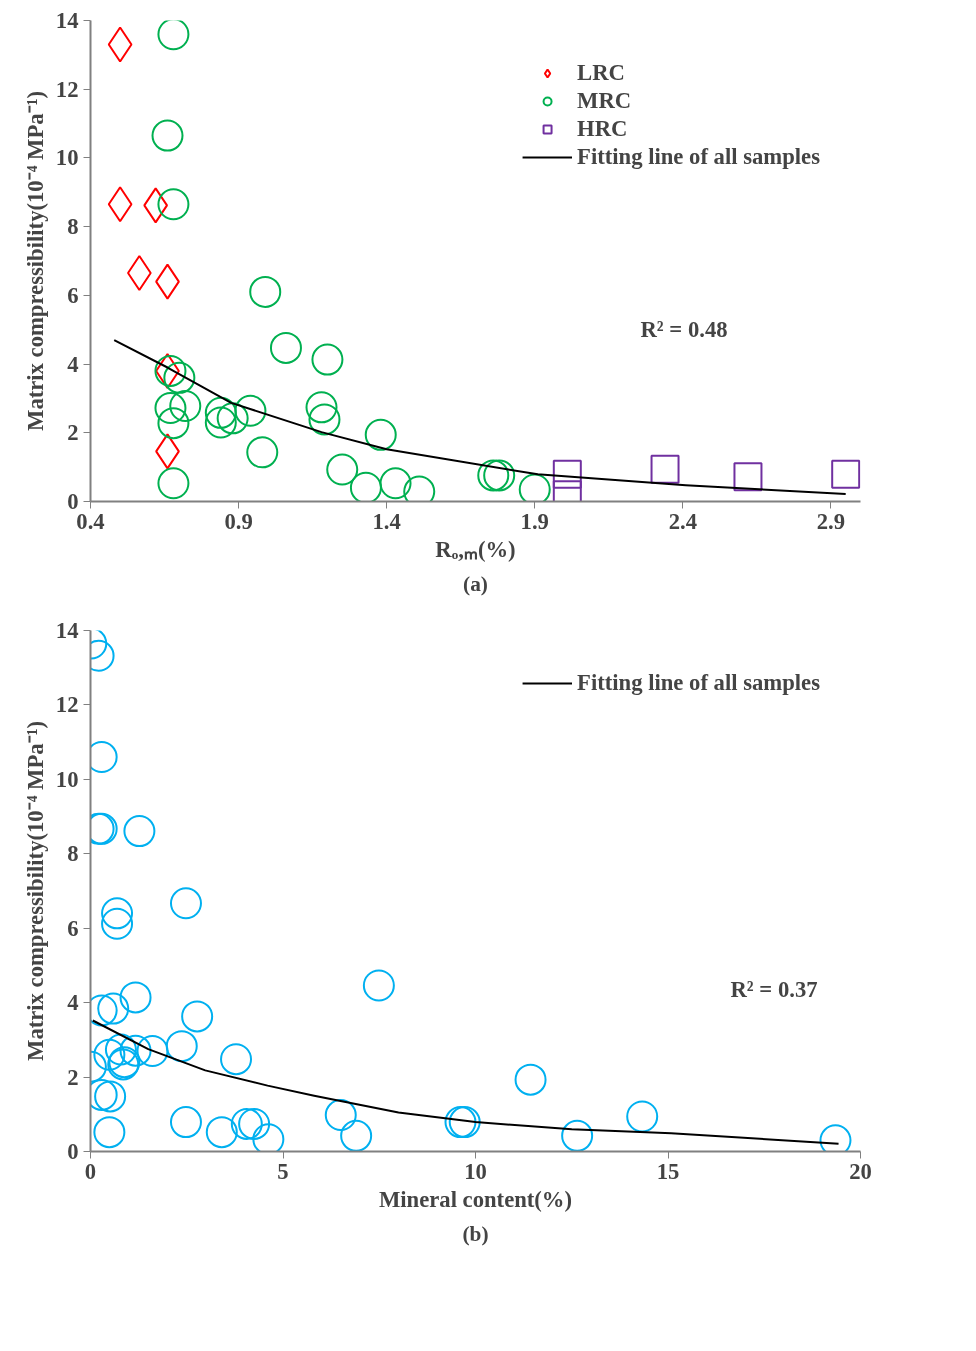 Image resolution: width=976 pixels, height=1351 pixels. Describe the element at coordinates (475, 1171) in the screenshot. I see `x-tick-label: 10` at that location.